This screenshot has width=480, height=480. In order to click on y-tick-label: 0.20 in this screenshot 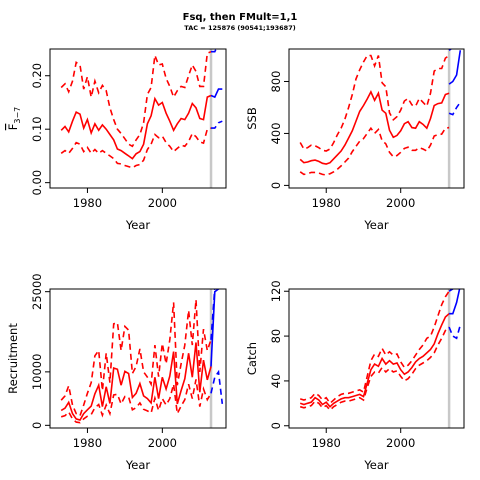, I will do `click(37, 76)`.